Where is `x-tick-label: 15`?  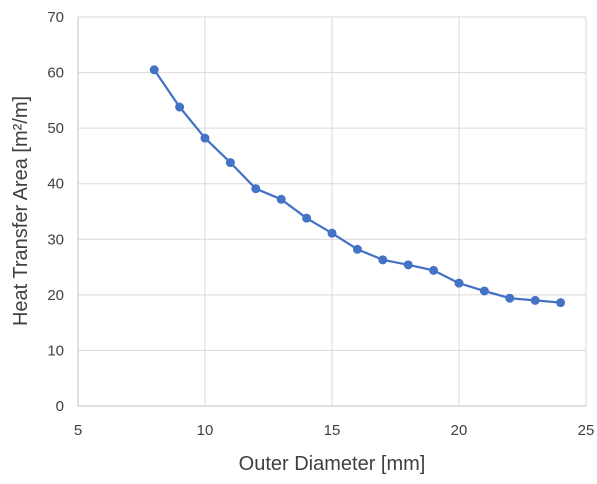 x-tick-label: 15 is located at coordinates (332, 430).